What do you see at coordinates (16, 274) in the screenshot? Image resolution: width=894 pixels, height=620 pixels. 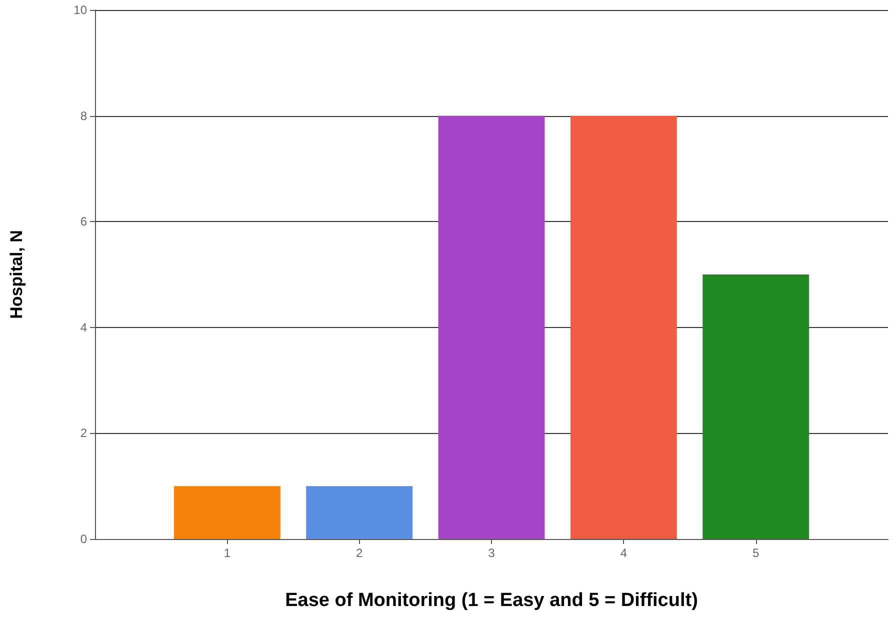 I see `y-axis-title: Hospital, N` at bounding box center [16, 274].